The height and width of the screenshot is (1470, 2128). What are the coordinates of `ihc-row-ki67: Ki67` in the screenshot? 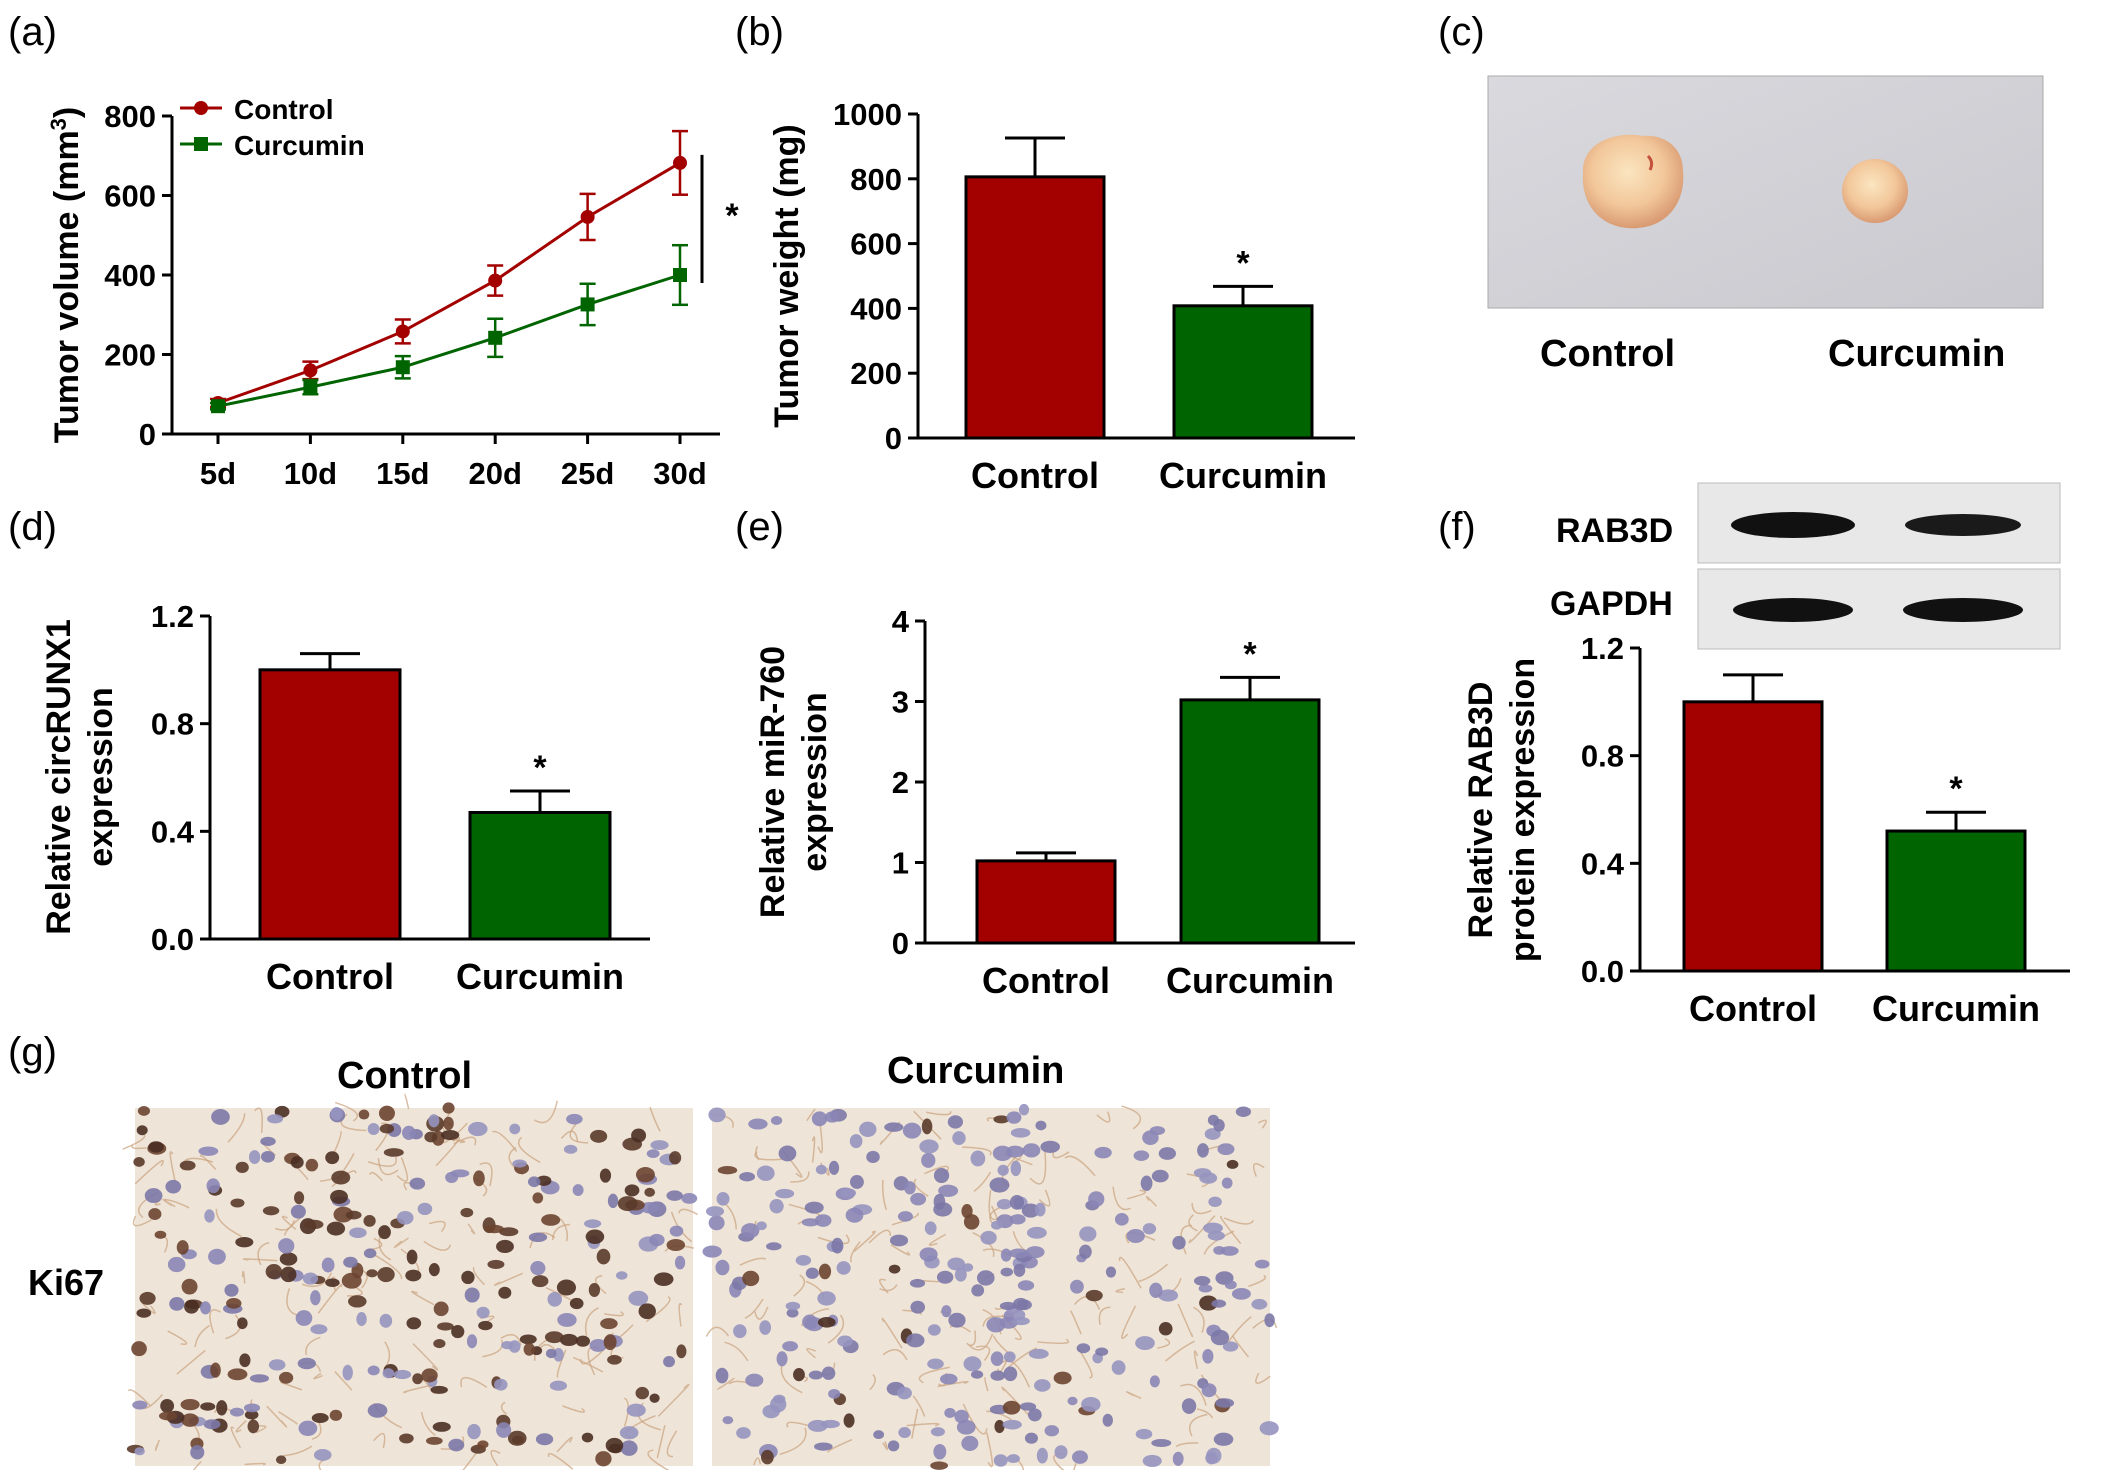 It's located at (66, 1282).